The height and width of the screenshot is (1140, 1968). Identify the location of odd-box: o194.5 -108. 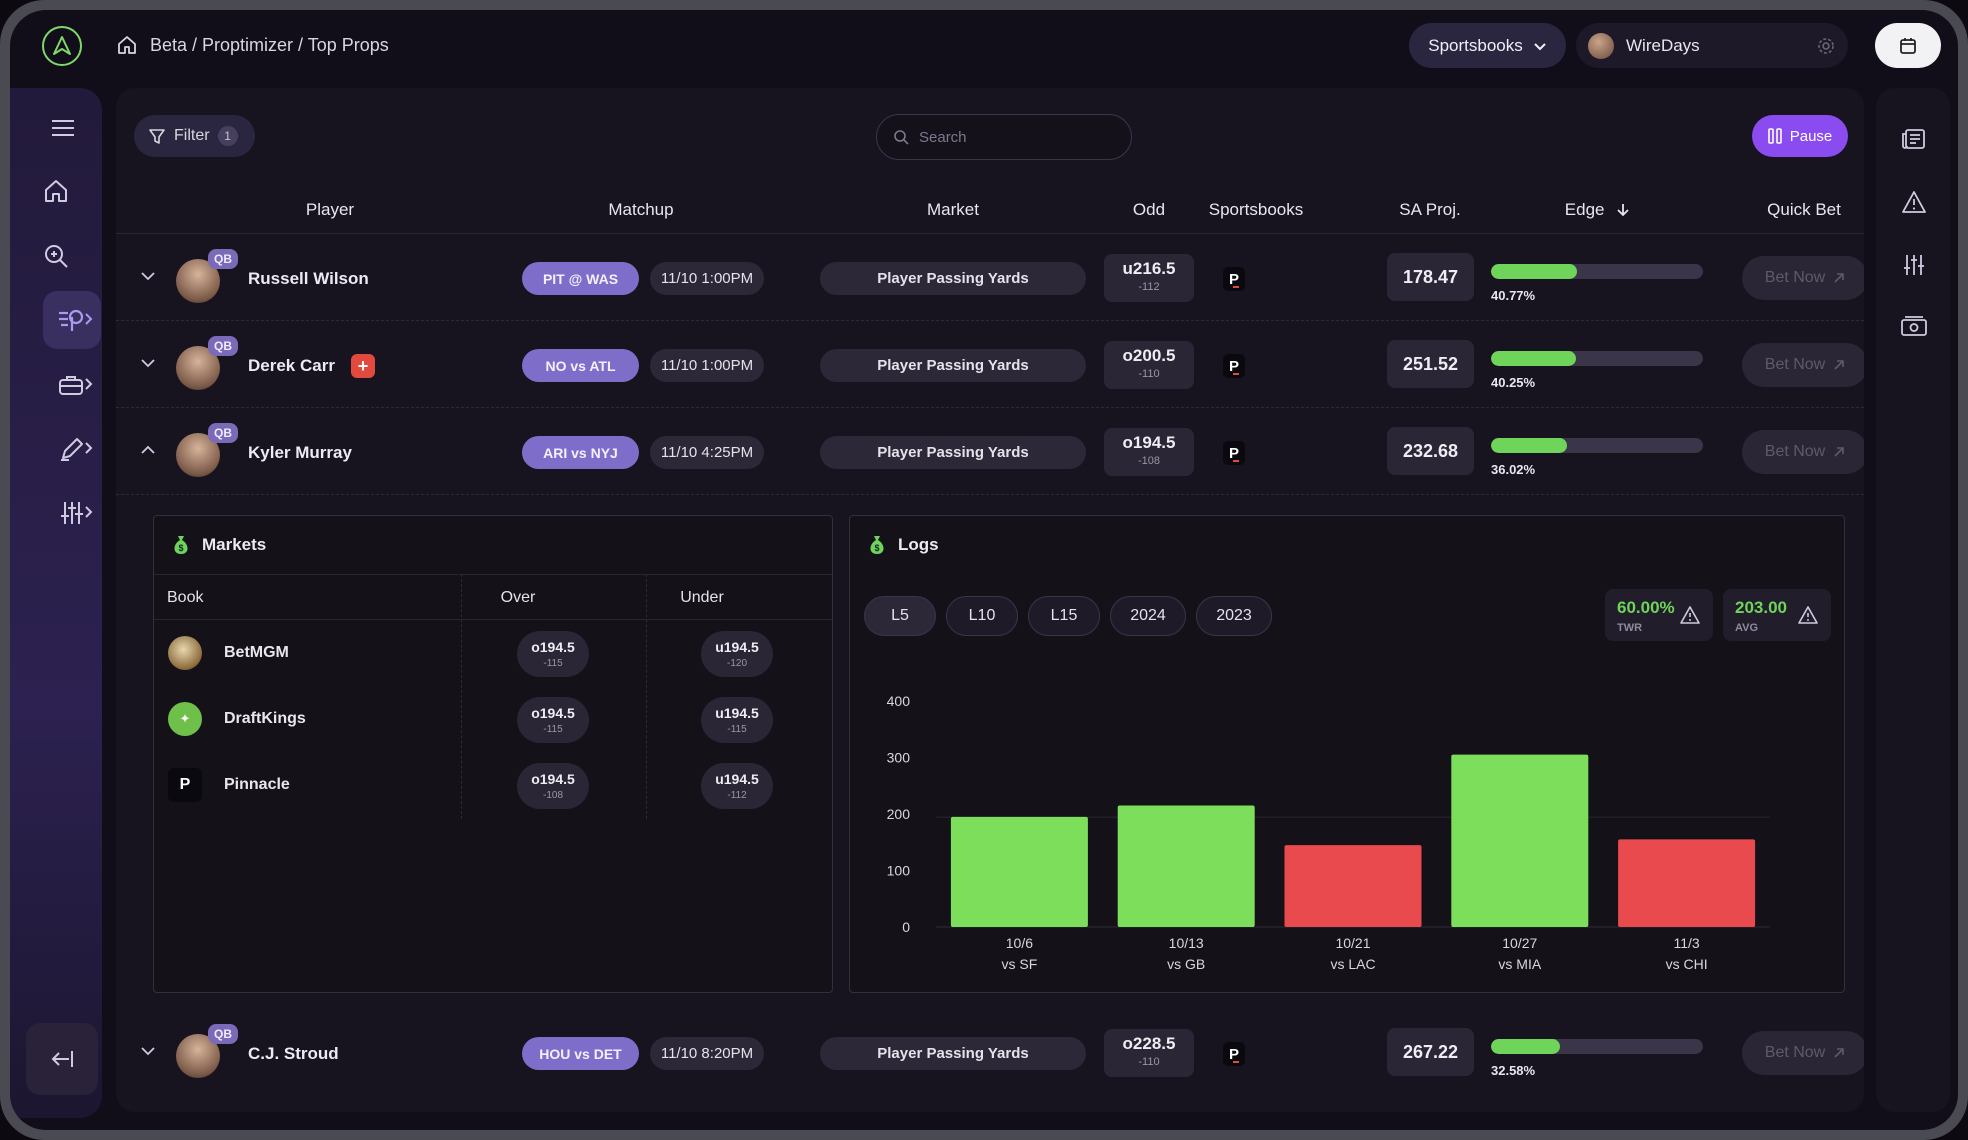
(1149, 452).